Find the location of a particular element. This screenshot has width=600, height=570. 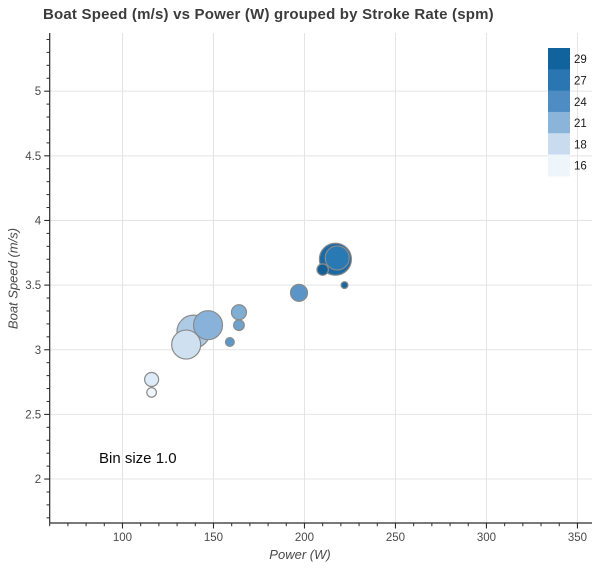

y-tick-label: 3.5 is located at coordinates (33, 286).